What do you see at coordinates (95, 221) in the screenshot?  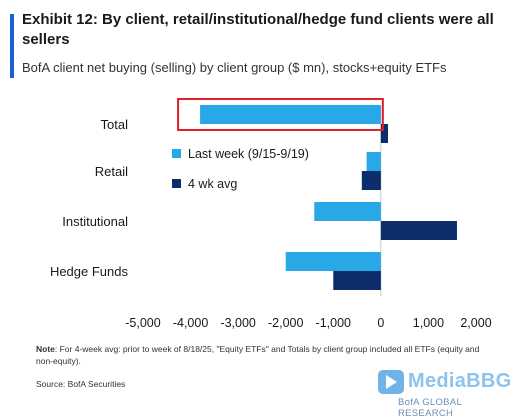 I see `category-label: Institutional` at bounding box center [95, 221].